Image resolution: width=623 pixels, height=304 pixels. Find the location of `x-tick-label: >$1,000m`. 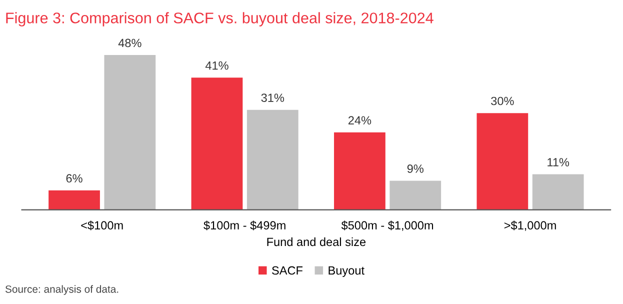

x-tick-label: >$1,000m is located at coordinates (530, 225).